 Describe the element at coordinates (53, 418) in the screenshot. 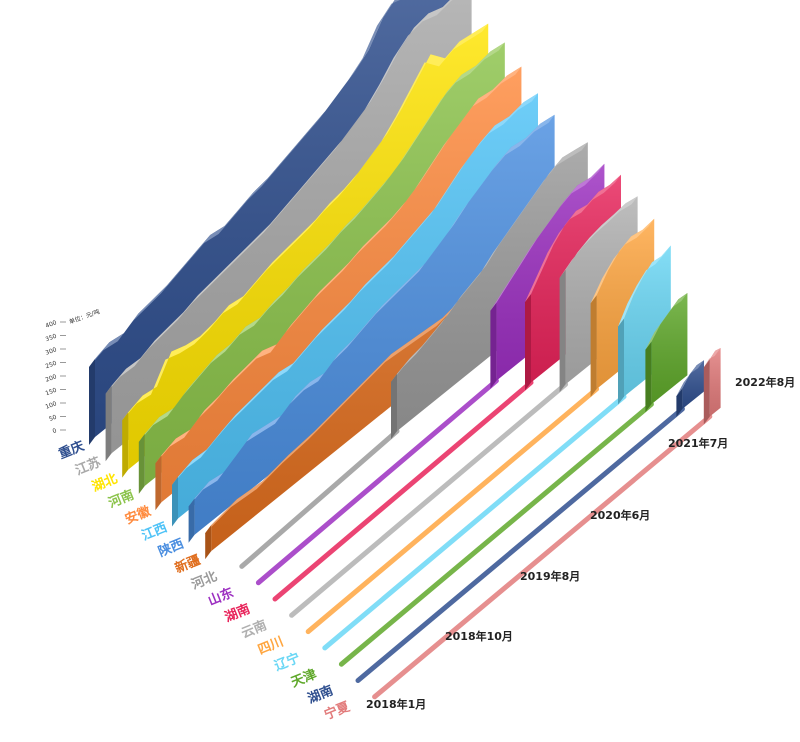

I see `y-tick-label: 50` at that location.